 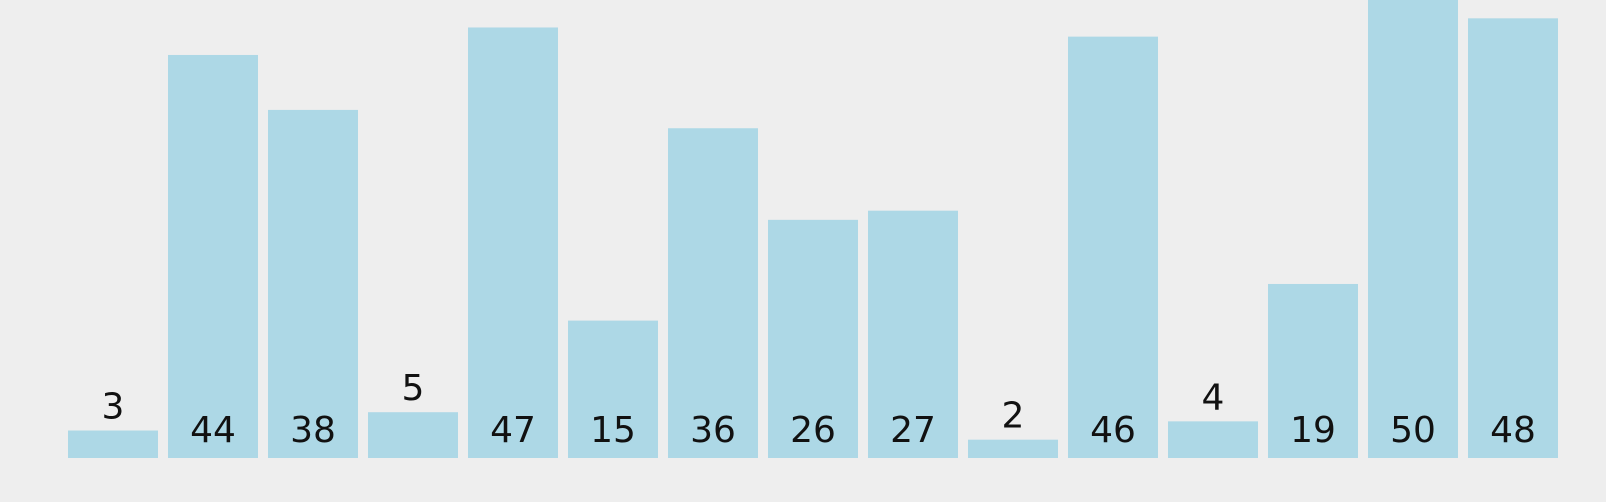 What do you see at coordinates (213, 430) in the screenshot?
I see `bar-value-label: 44` at bounding box center [213, 430].